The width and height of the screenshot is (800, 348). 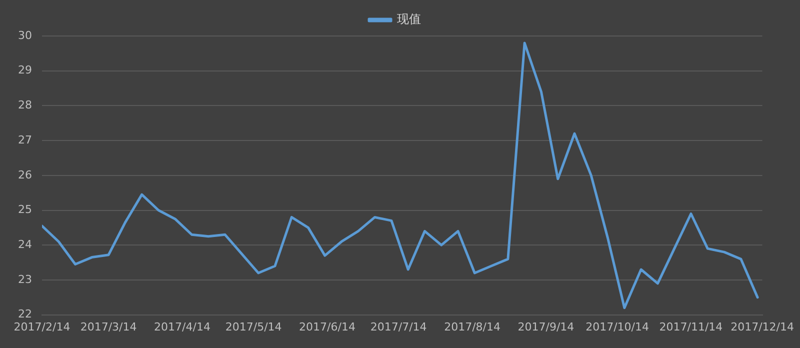 I want to click on x-tick-label: 2017/2/14, so click(x=42, y=327).